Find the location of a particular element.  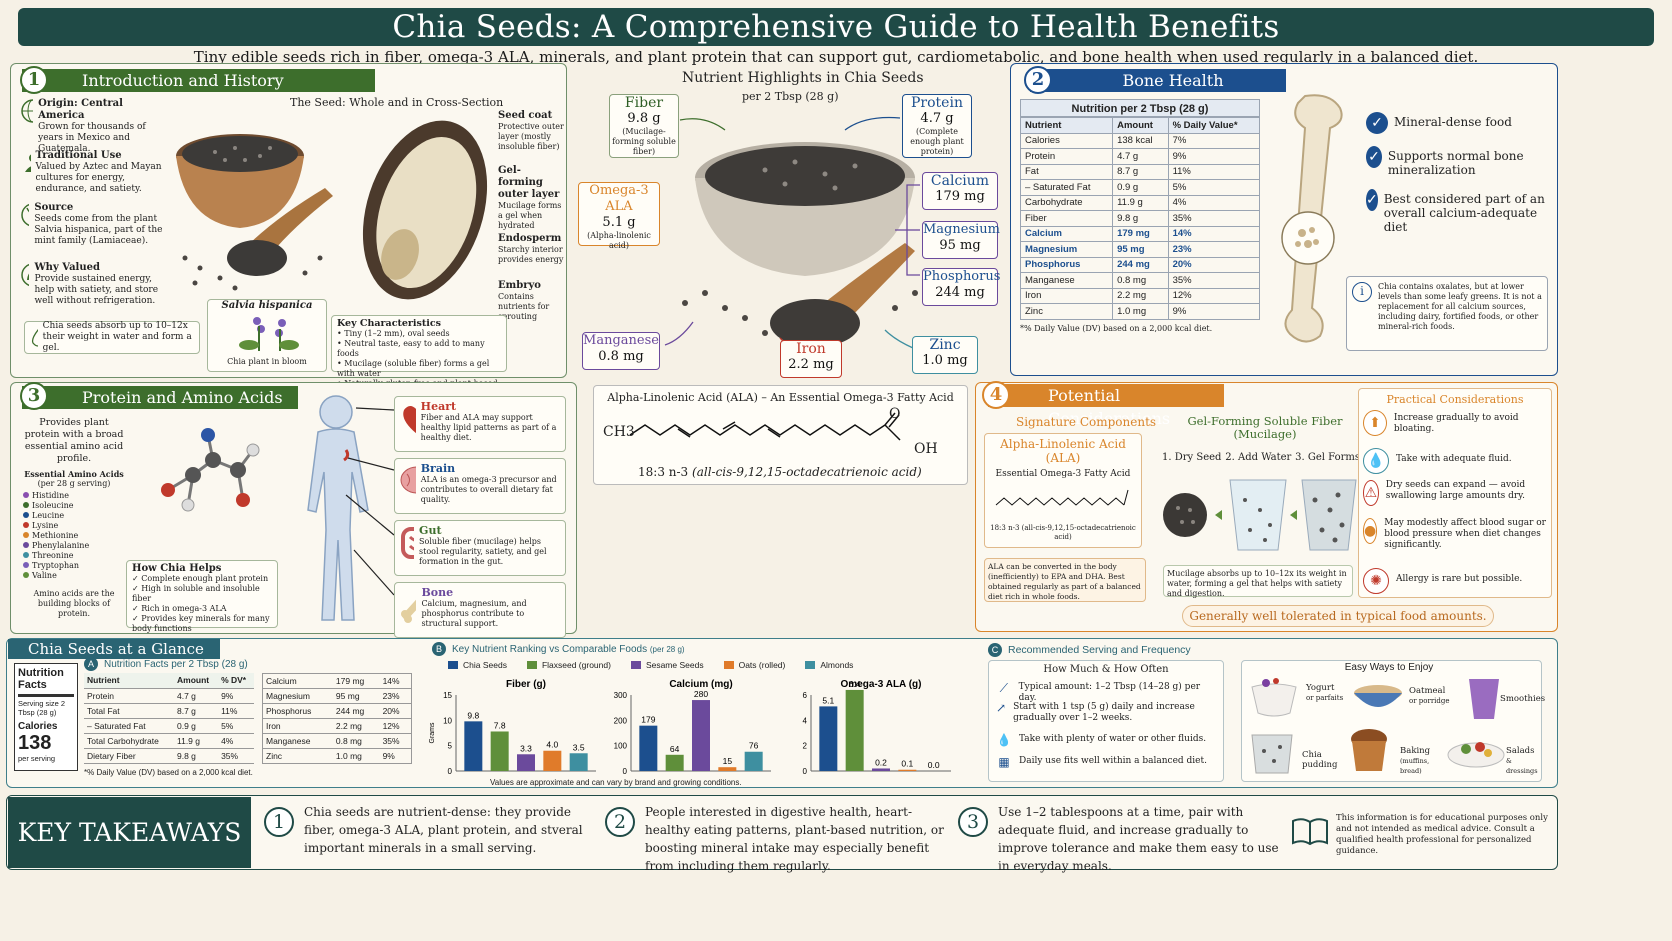

y-tick-label: 5 is located at coordinates (450, 746).